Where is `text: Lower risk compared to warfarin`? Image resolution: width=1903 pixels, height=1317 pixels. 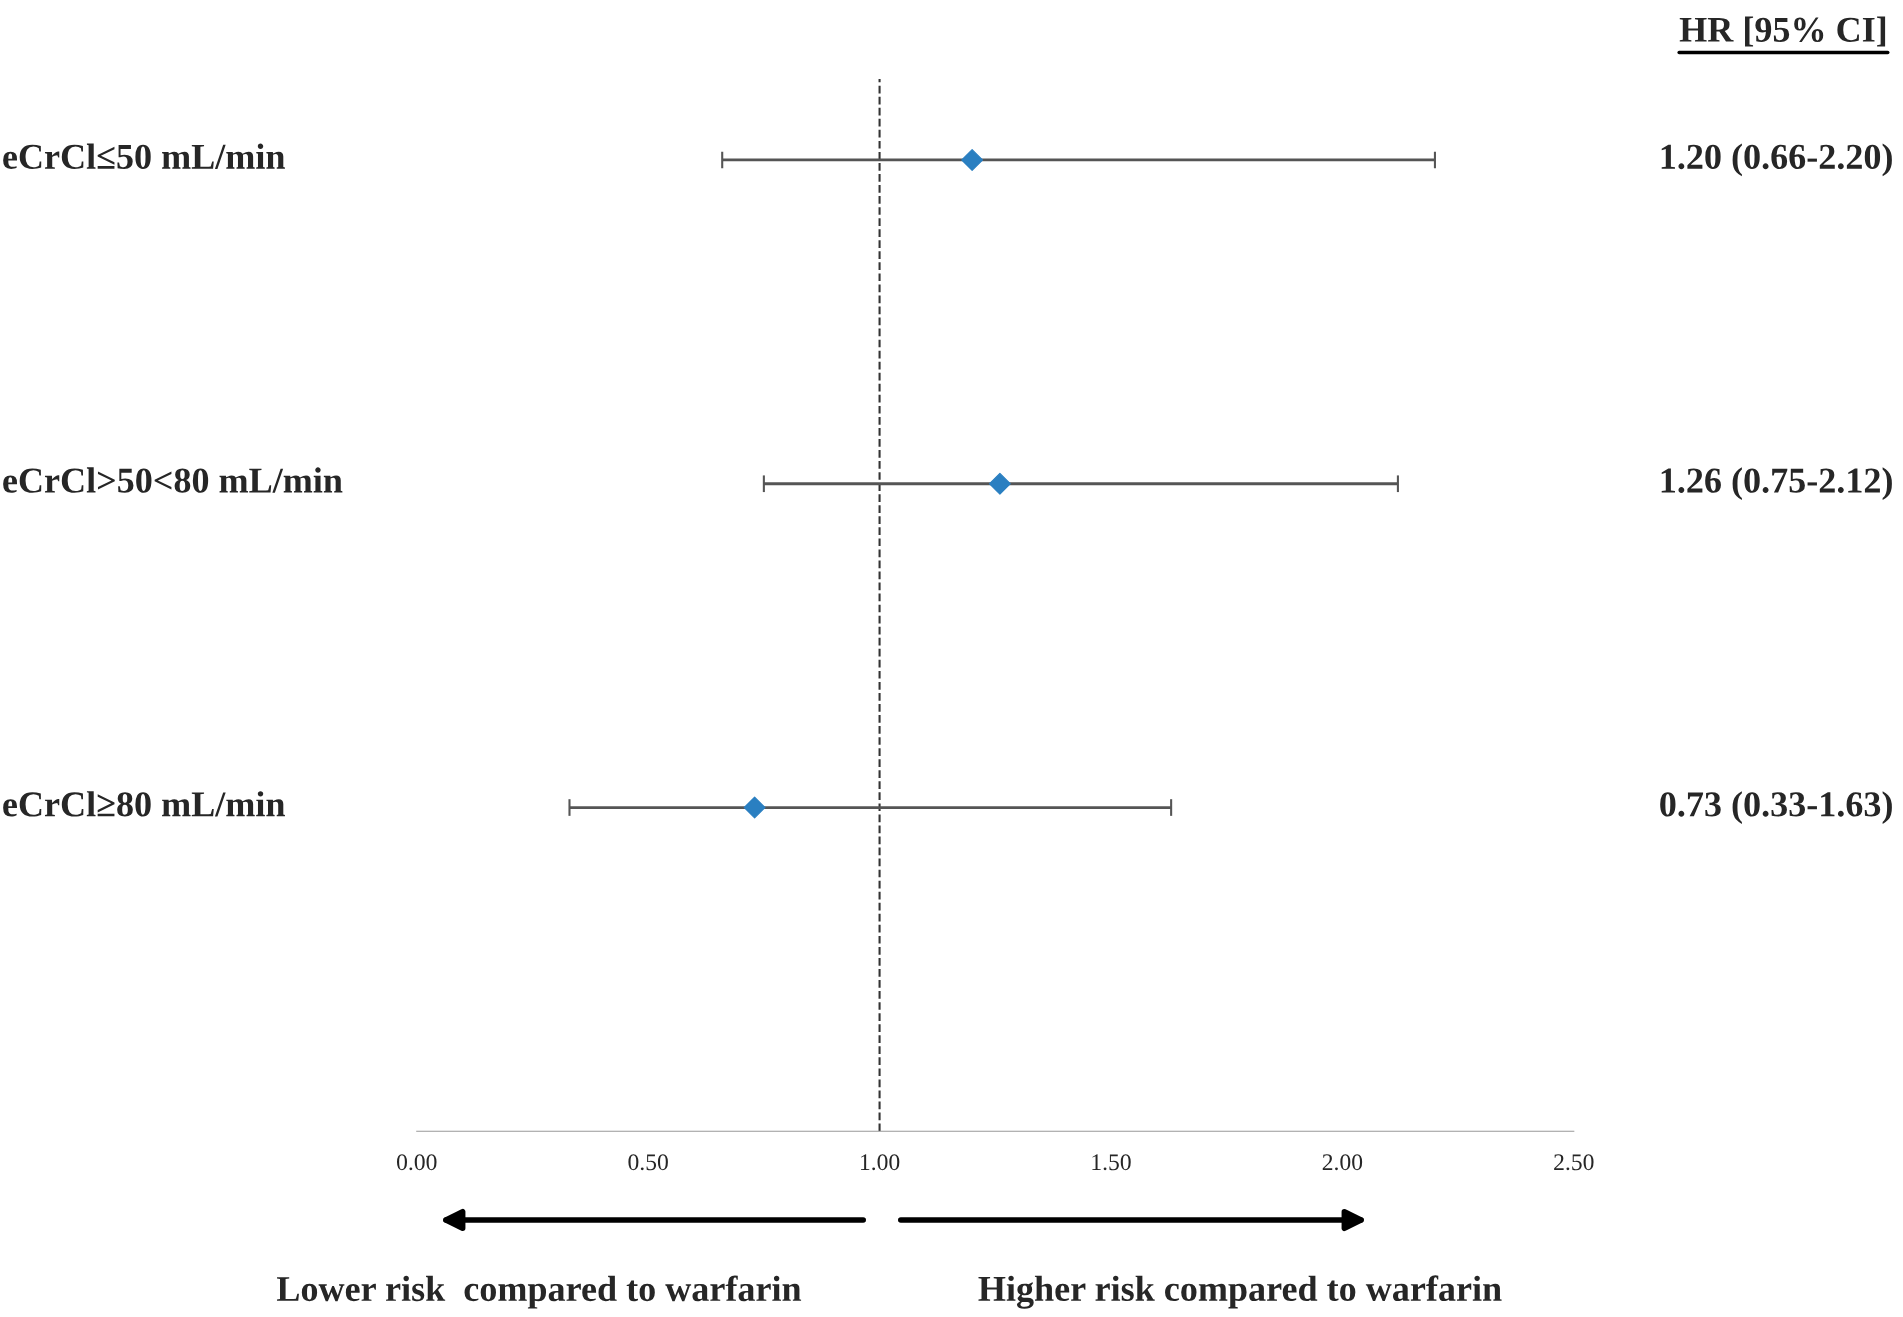 text: Lower risk compared to warfarin is located at coordinates (539, 1292).